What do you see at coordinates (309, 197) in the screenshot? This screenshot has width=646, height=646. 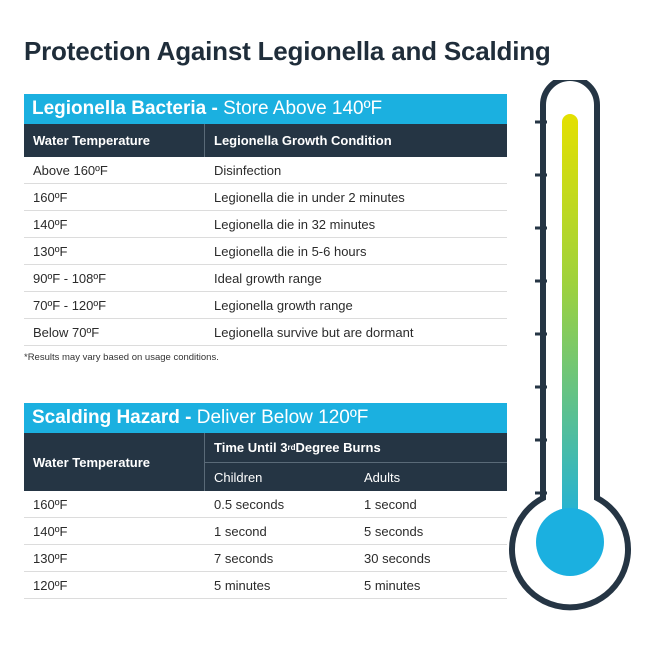 I see `growth-condition-cell: Legionella die in under 2 minutes` at bounding box center [309, 197].